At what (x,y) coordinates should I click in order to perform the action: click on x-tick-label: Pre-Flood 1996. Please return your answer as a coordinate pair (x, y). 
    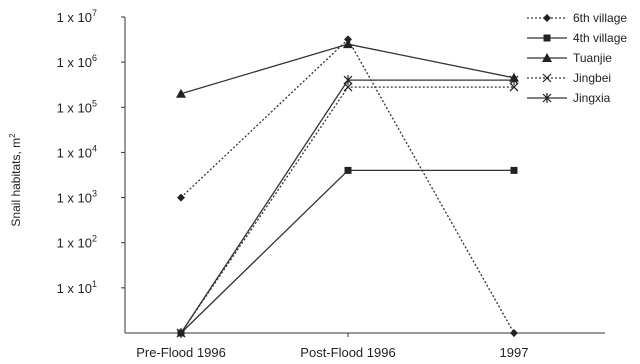
    Looking at the image, I should click on (181, 352).